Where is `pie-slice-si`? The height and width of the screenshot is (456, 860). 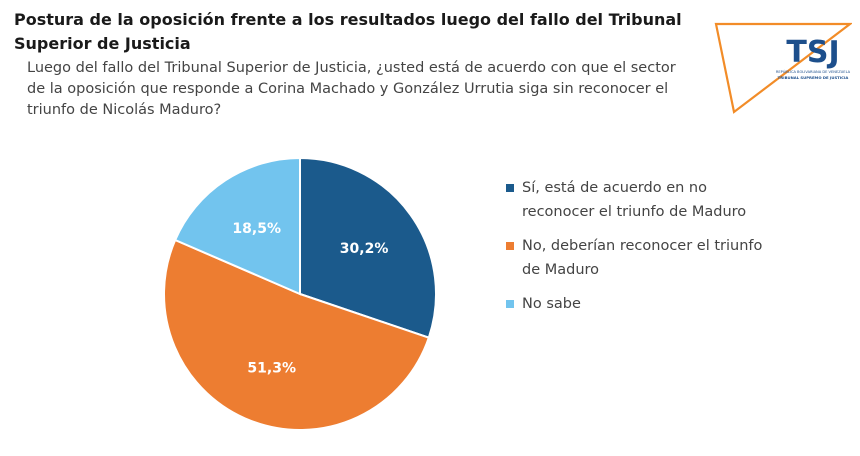
pie-slice-si is located at coordinates (368, 247).